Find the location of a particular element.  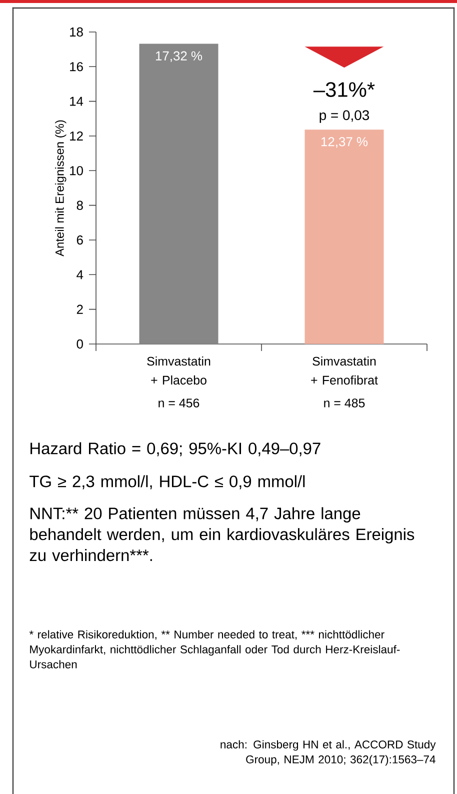

y-tick-label: 18 is located at coordinates (76, 32).